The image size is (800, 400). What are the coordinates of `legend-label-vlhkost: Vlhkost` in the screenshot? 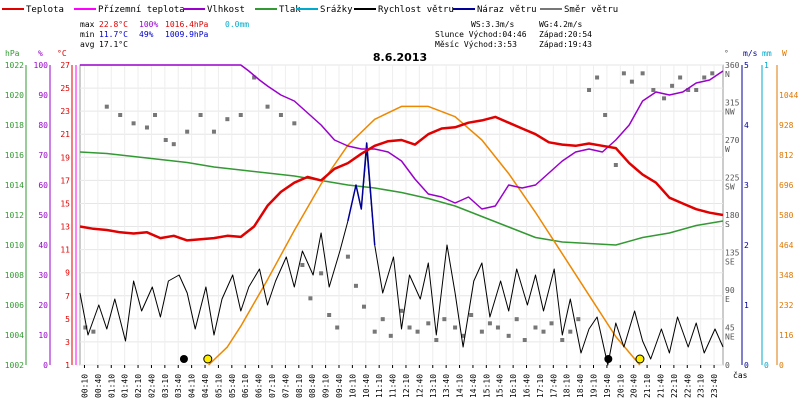 It's located at (226, 10).